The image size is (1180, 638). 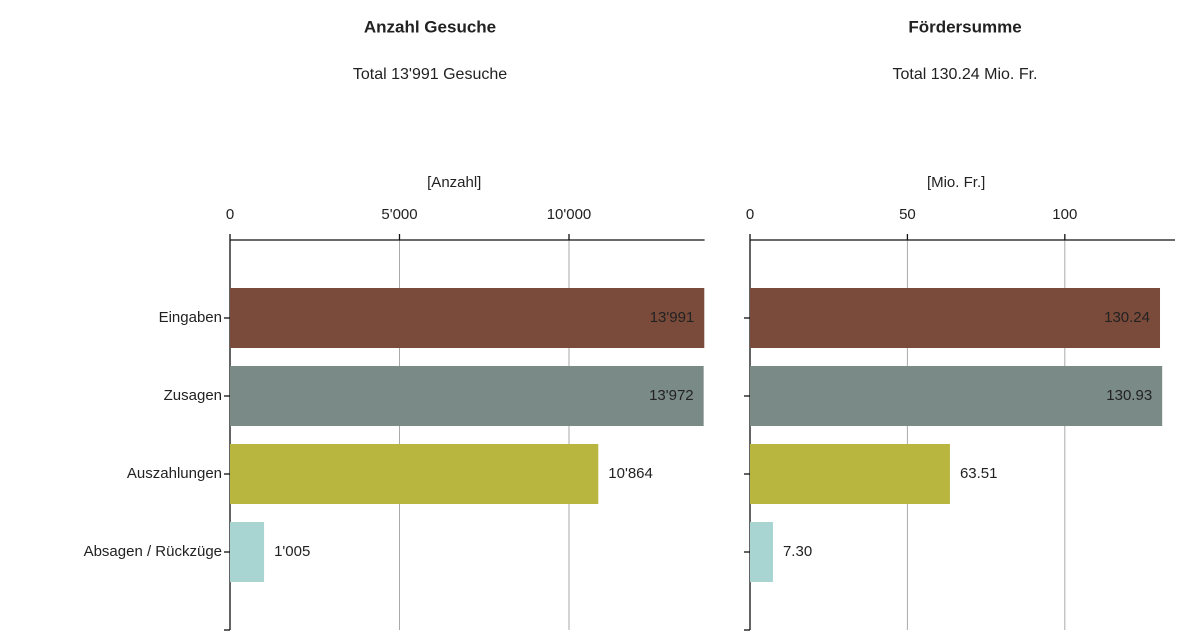 What do you see at coordinates (153, 551) in the screenshot?
I see `y-tick-label: Absagen / Rückzüge` at bounding box center [153, 551].